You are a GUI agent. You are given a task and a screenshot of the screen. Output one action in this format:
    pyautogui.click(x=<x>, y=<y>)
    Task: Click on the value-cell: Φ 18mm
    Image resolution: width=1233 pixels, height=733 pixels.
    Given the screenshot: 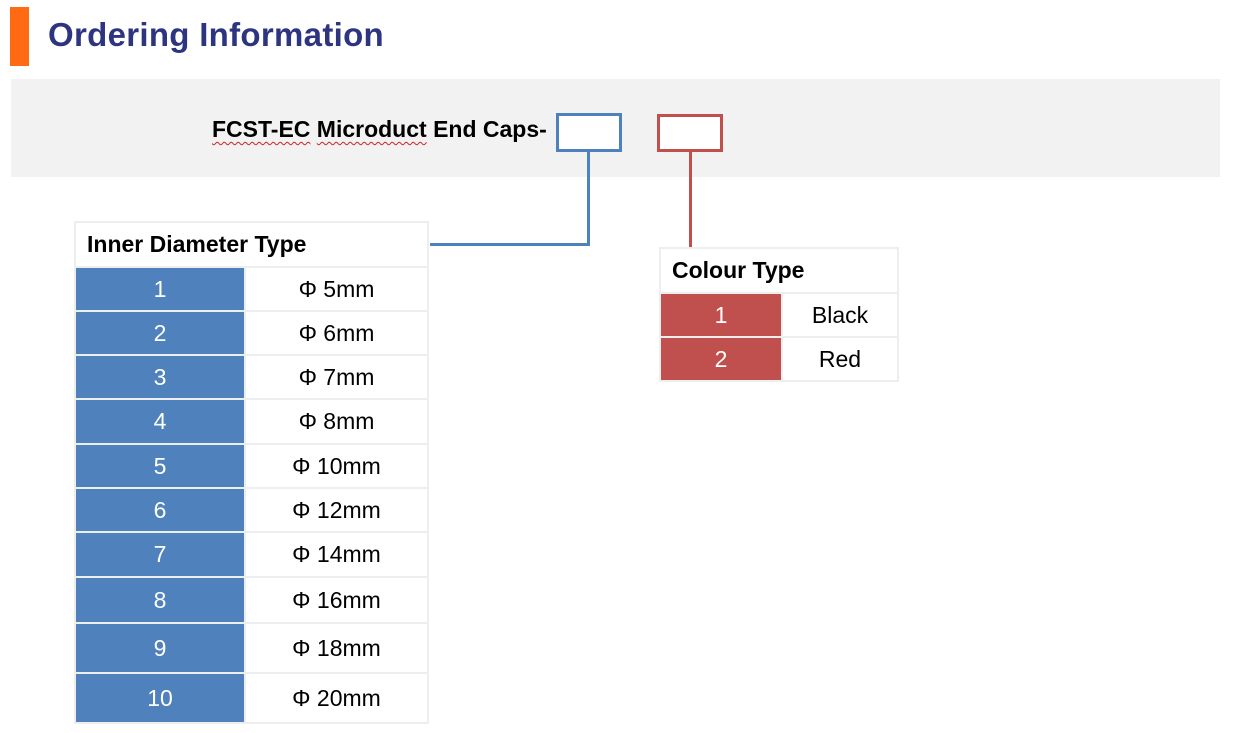 What is the action you would take?
    pyautogui.click(x=336, y=648)
    